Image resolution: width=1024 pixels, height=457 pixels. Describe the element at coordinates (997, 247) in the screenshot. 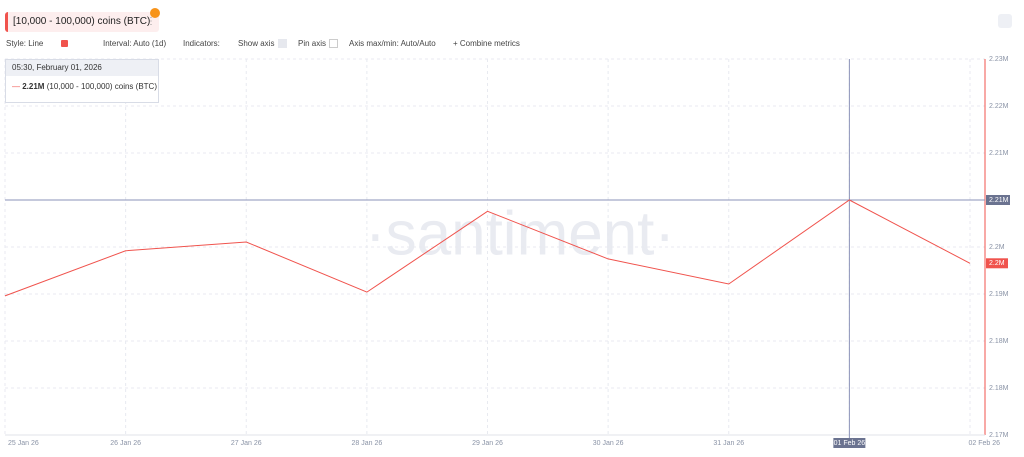

I see `y-tick-label: 2.2M` at that location.